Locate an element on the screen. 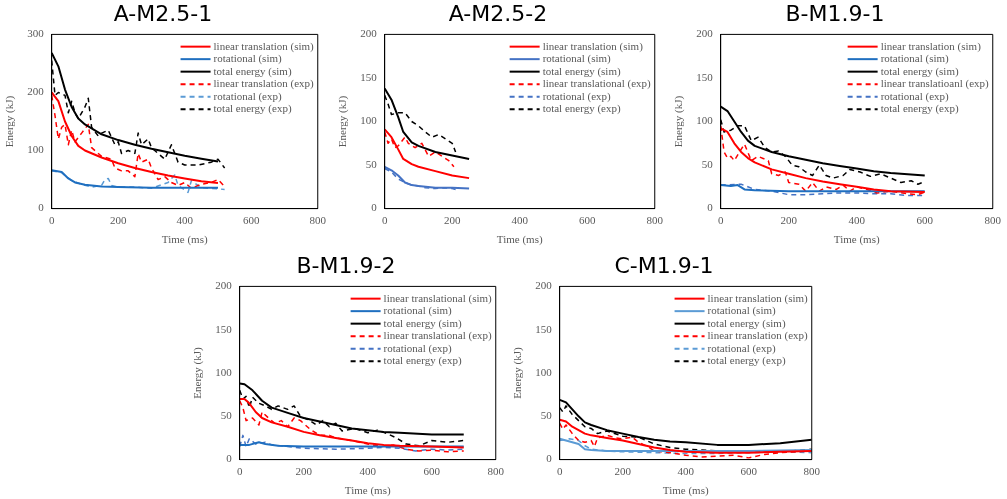  chart-title: B-M1.9-2 is located at coordinates (346, 265).